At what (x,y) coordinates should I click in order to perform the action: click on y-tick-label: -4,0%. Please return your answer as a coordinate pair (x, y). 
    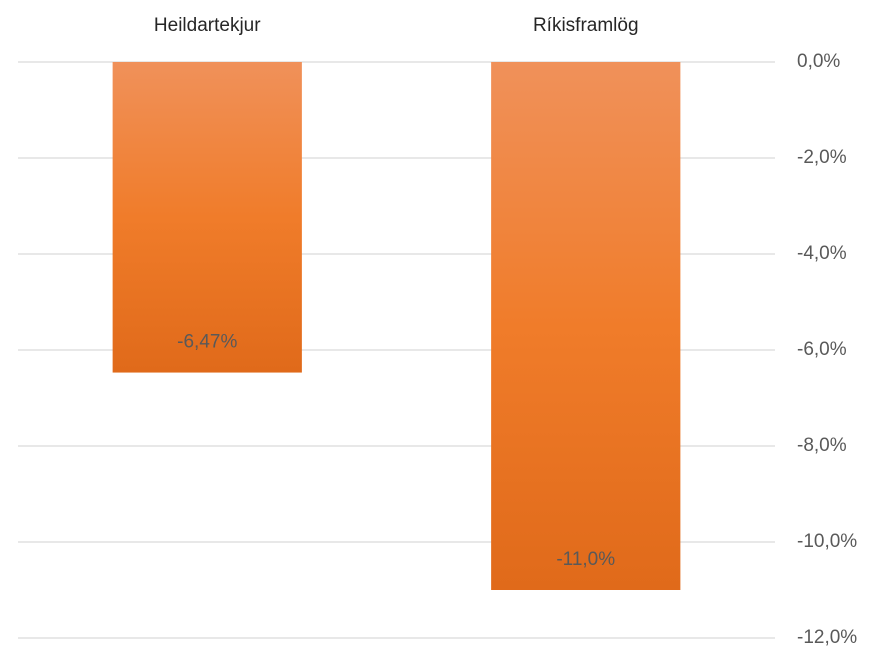
    Looking at the image, I should click on (822, 253).